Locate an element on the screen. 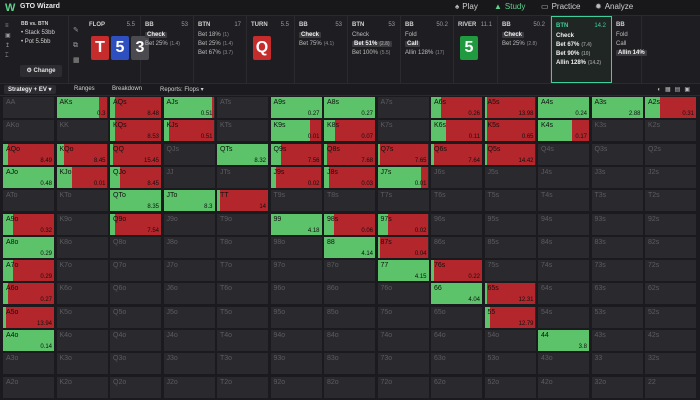  hand-cell-t2o: T2o is located at coordinates (242, 387).